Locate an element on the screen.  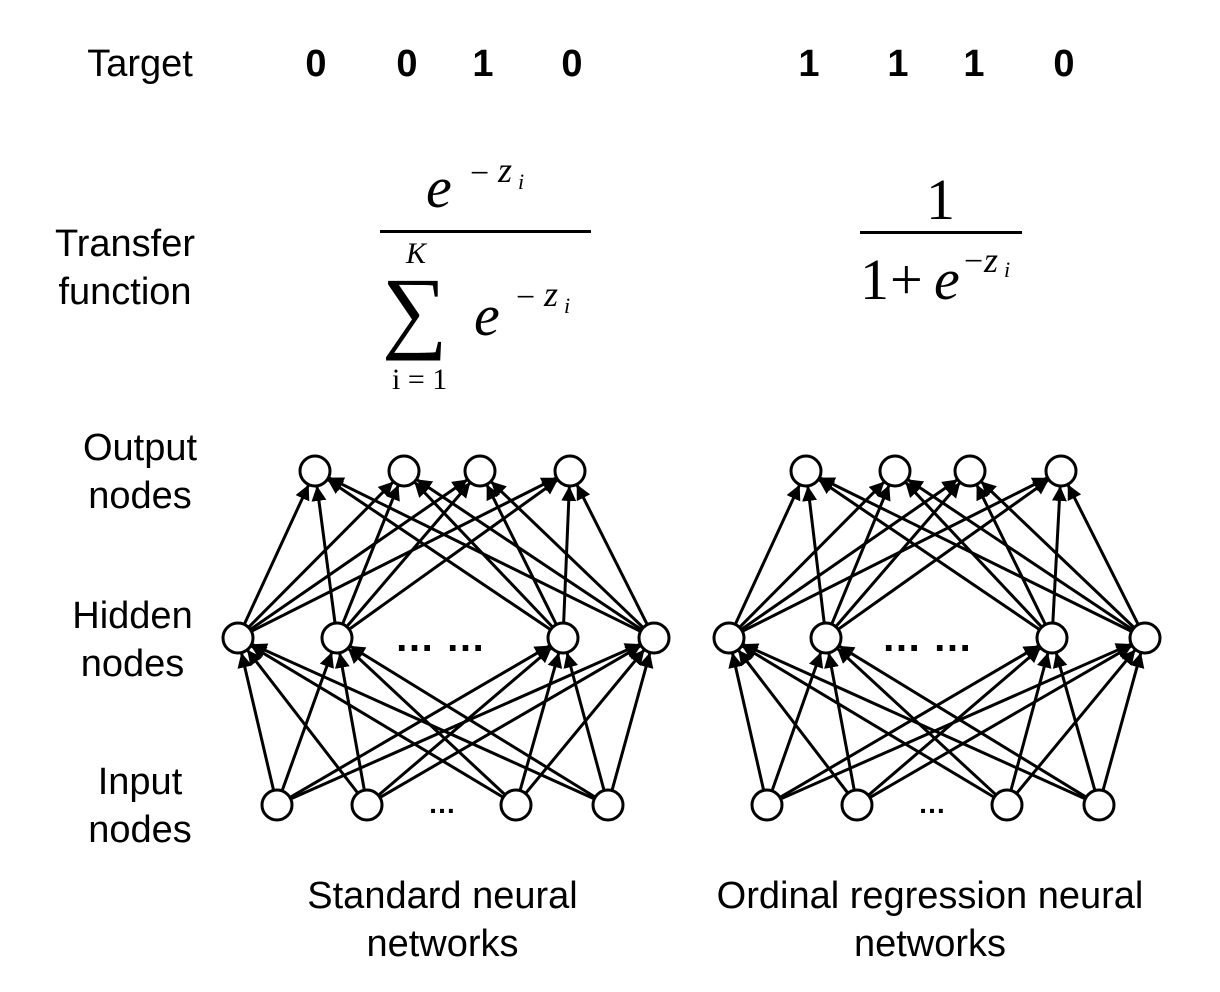
ordinal-caption-line2: networks is located at coordinates (930, 944).